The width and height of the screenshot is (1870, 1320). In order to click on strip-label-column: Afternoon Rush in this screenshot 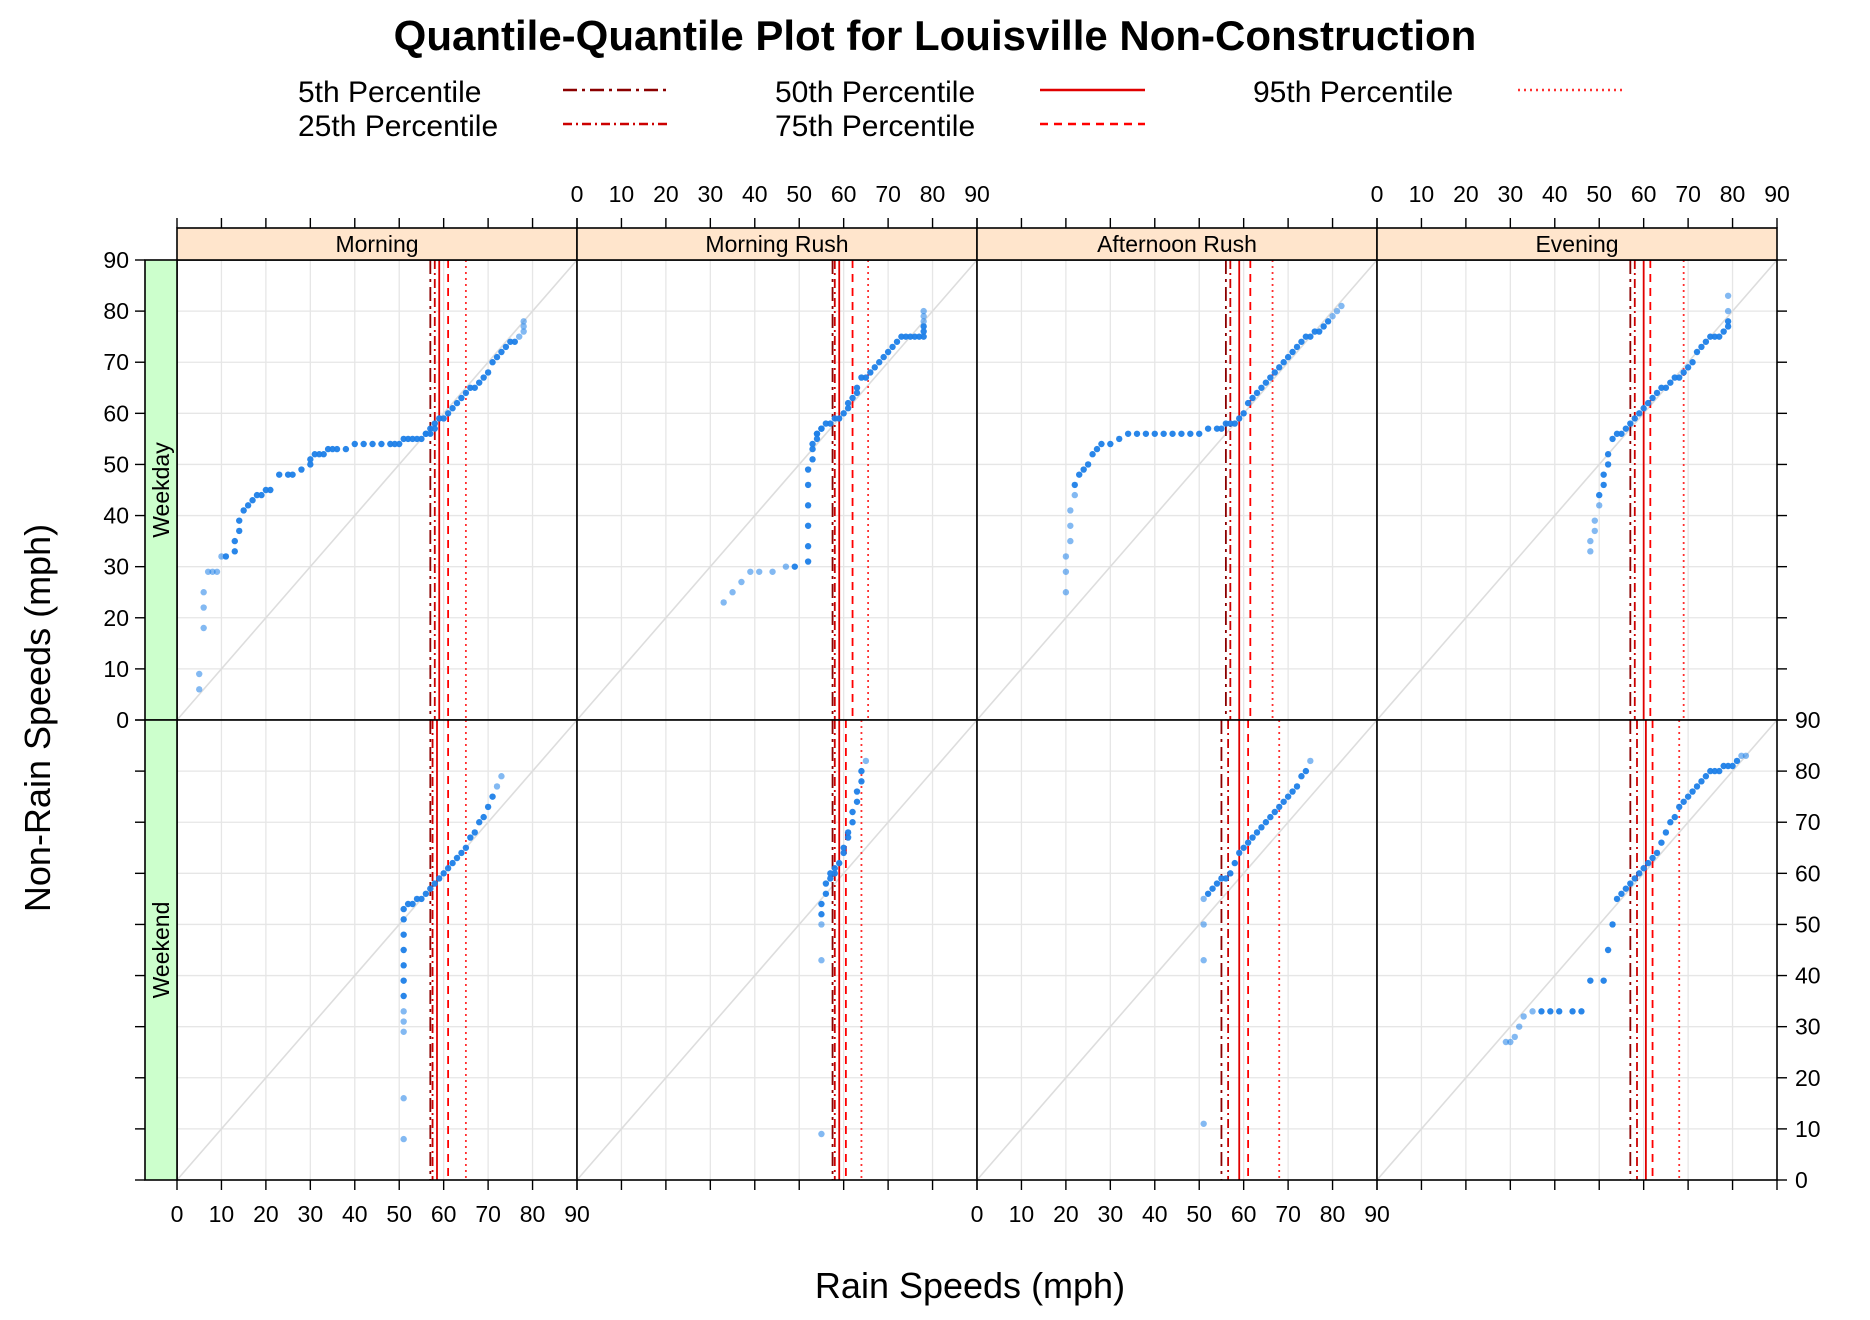, I will do `click(1177, 244)`.